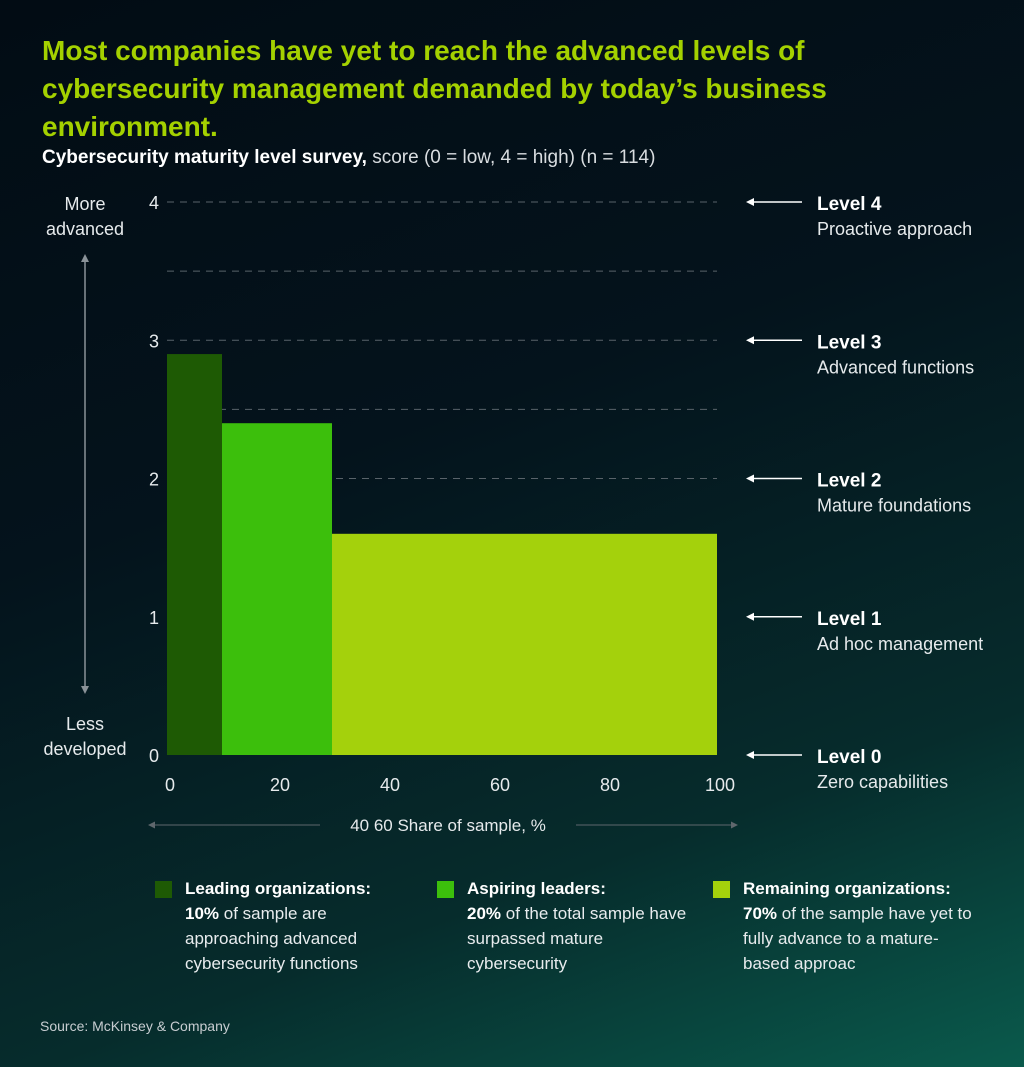 The height and width of the screenshot is (1067, 1024). Describe the element at coordinates (135, 1026) in the screenshot. I see `source-note: Source: McKinsey & Company` at that location.